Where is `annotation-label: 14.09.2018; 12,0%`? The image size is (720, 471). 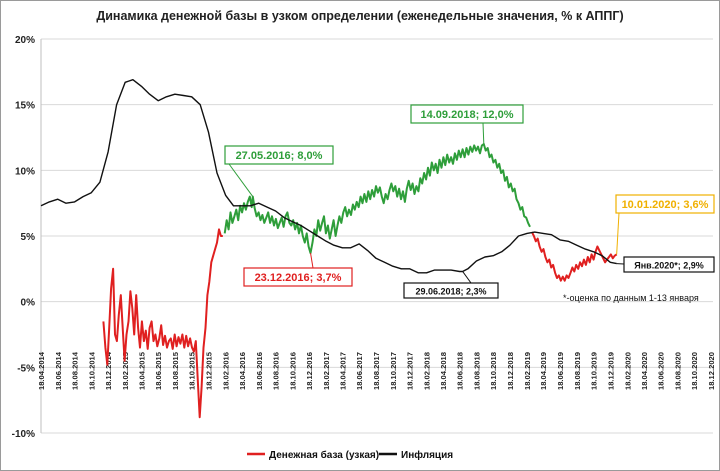 annotation-label: 14.09.2018; 12,0% is located at coordinates (467, 115).